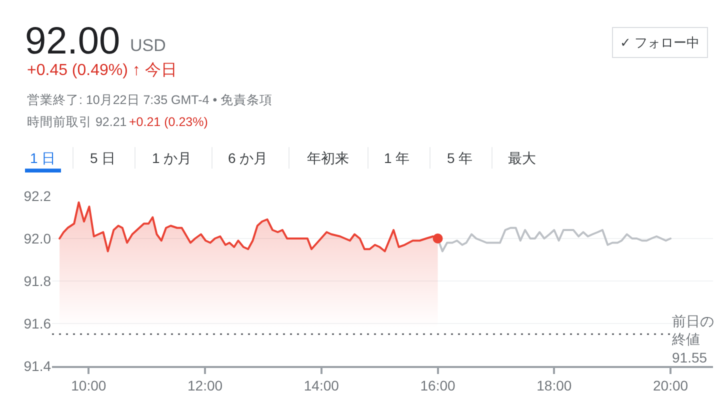 This screenshot has width=720, height=401. I want to click on chart-subtitle: +0.45 (0.49%) ↑ 今日, so click(102, 70).